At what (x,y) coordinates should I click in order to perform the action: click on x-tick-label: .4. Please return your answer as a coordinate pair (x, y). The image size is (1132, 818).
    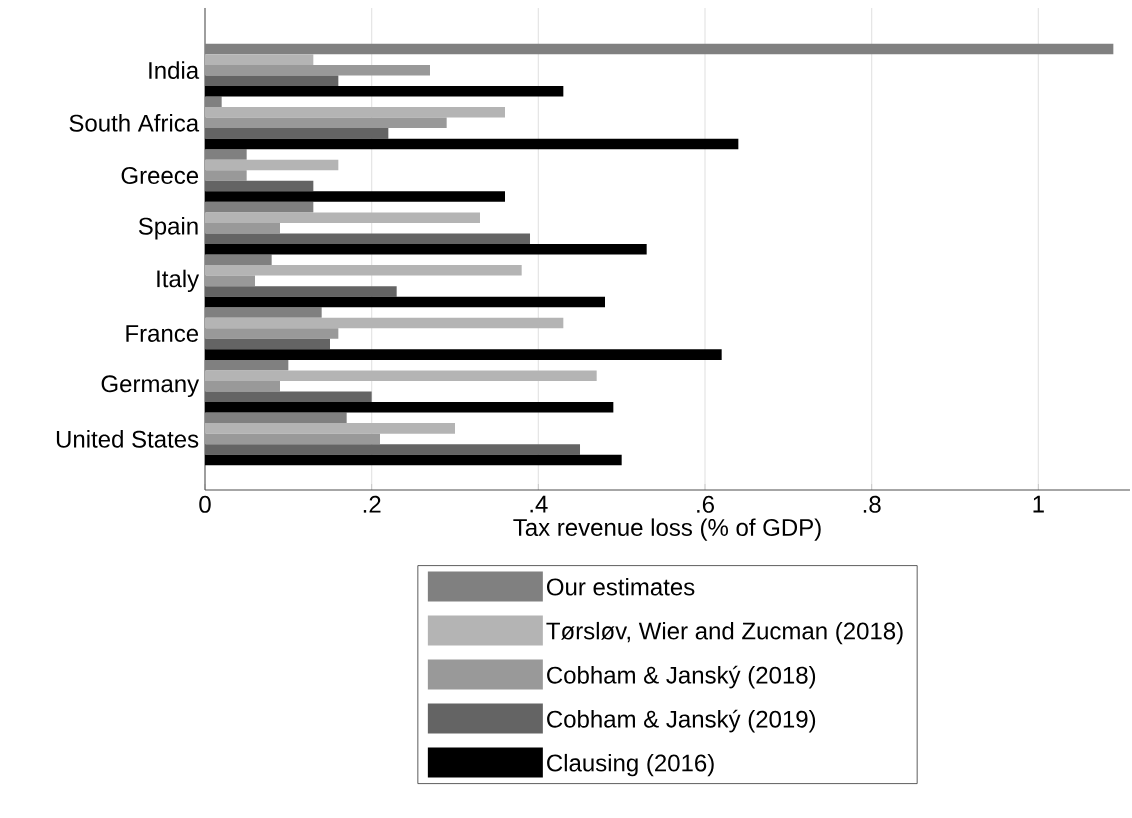
    Looking at the image, I should click on (539, 504).